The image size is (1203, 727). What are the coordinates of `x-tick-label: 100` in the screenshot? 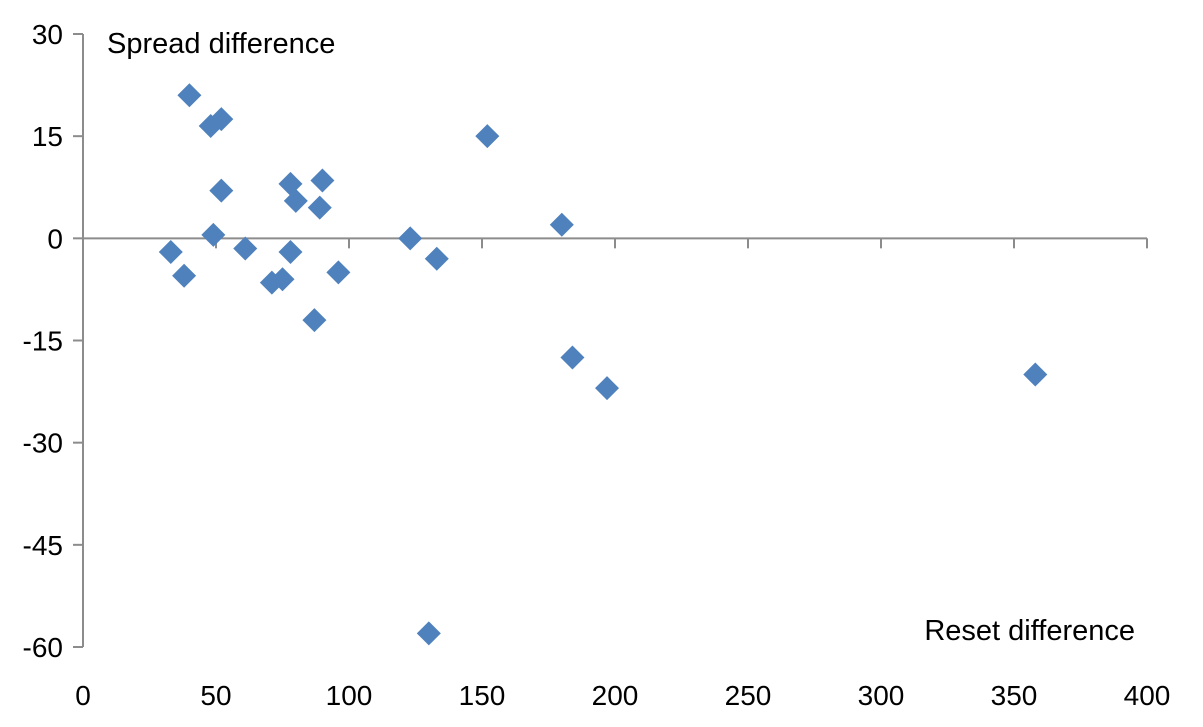 It's located at (349, 695).